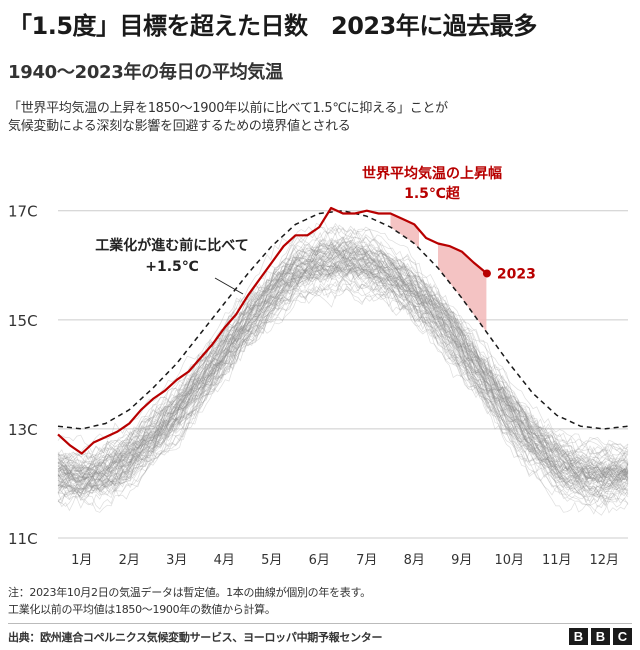 This screenshot has height=650, width=640. Describe the element at coordinates (509, 560) in the screenshot. I see `x-tick-label: 10月` at that location.